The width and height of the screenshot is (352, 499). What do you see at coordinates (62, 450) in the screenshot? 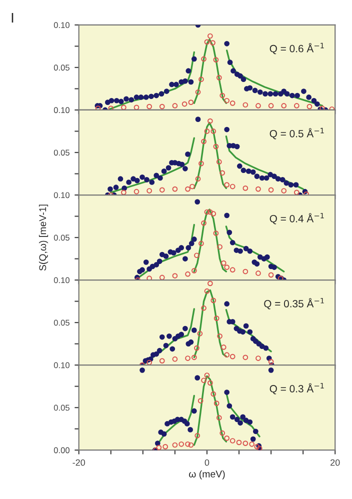
I see `y-tick-label: 0.00` at bounding box center [62, 450].